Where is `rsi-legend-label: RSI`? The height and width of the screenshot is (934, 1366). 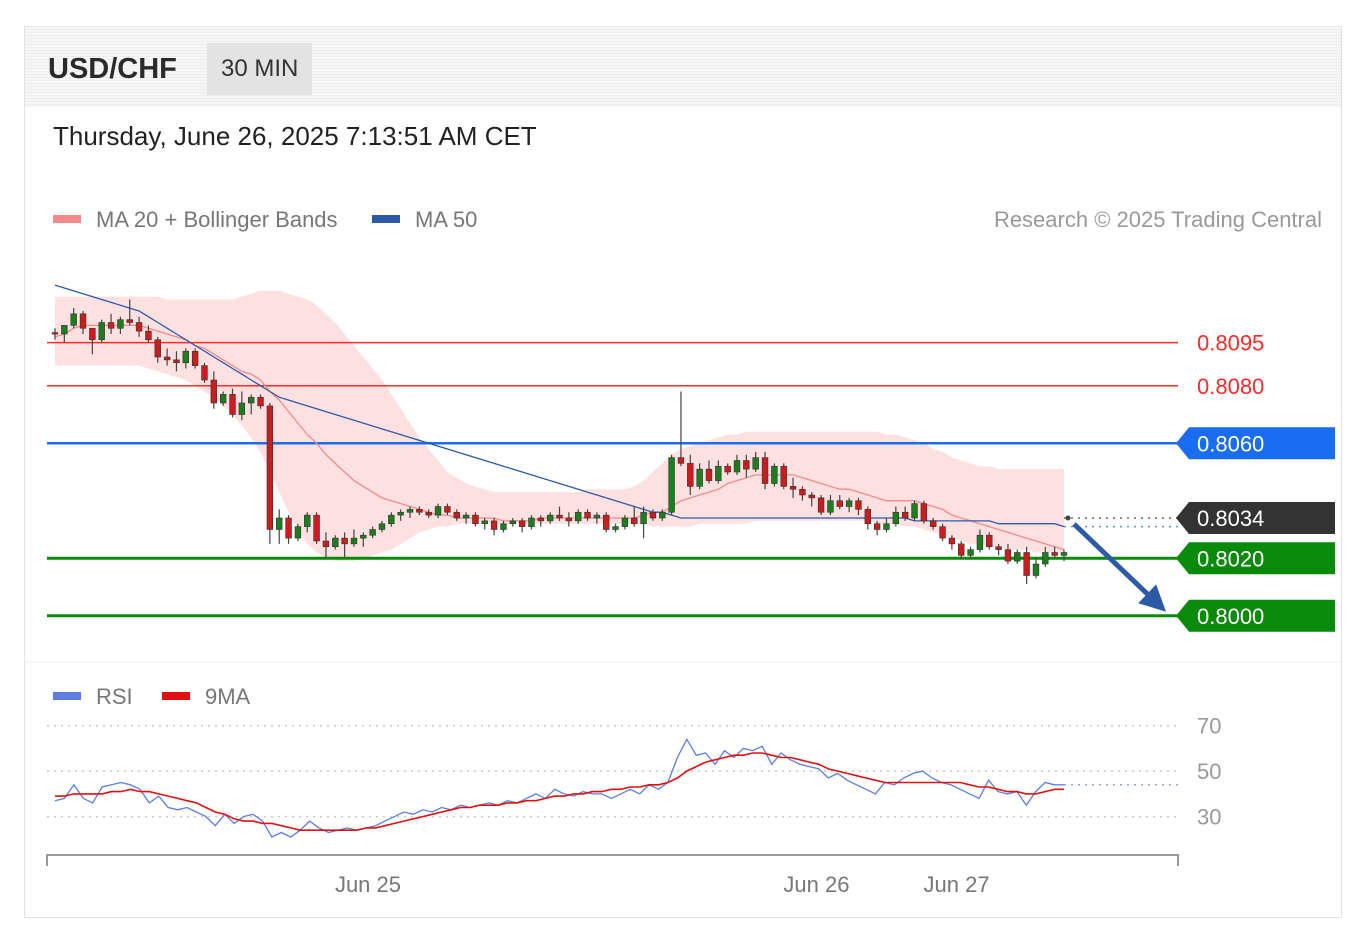
rsi-legend-label: RSI is located at coordinates (114, 696).